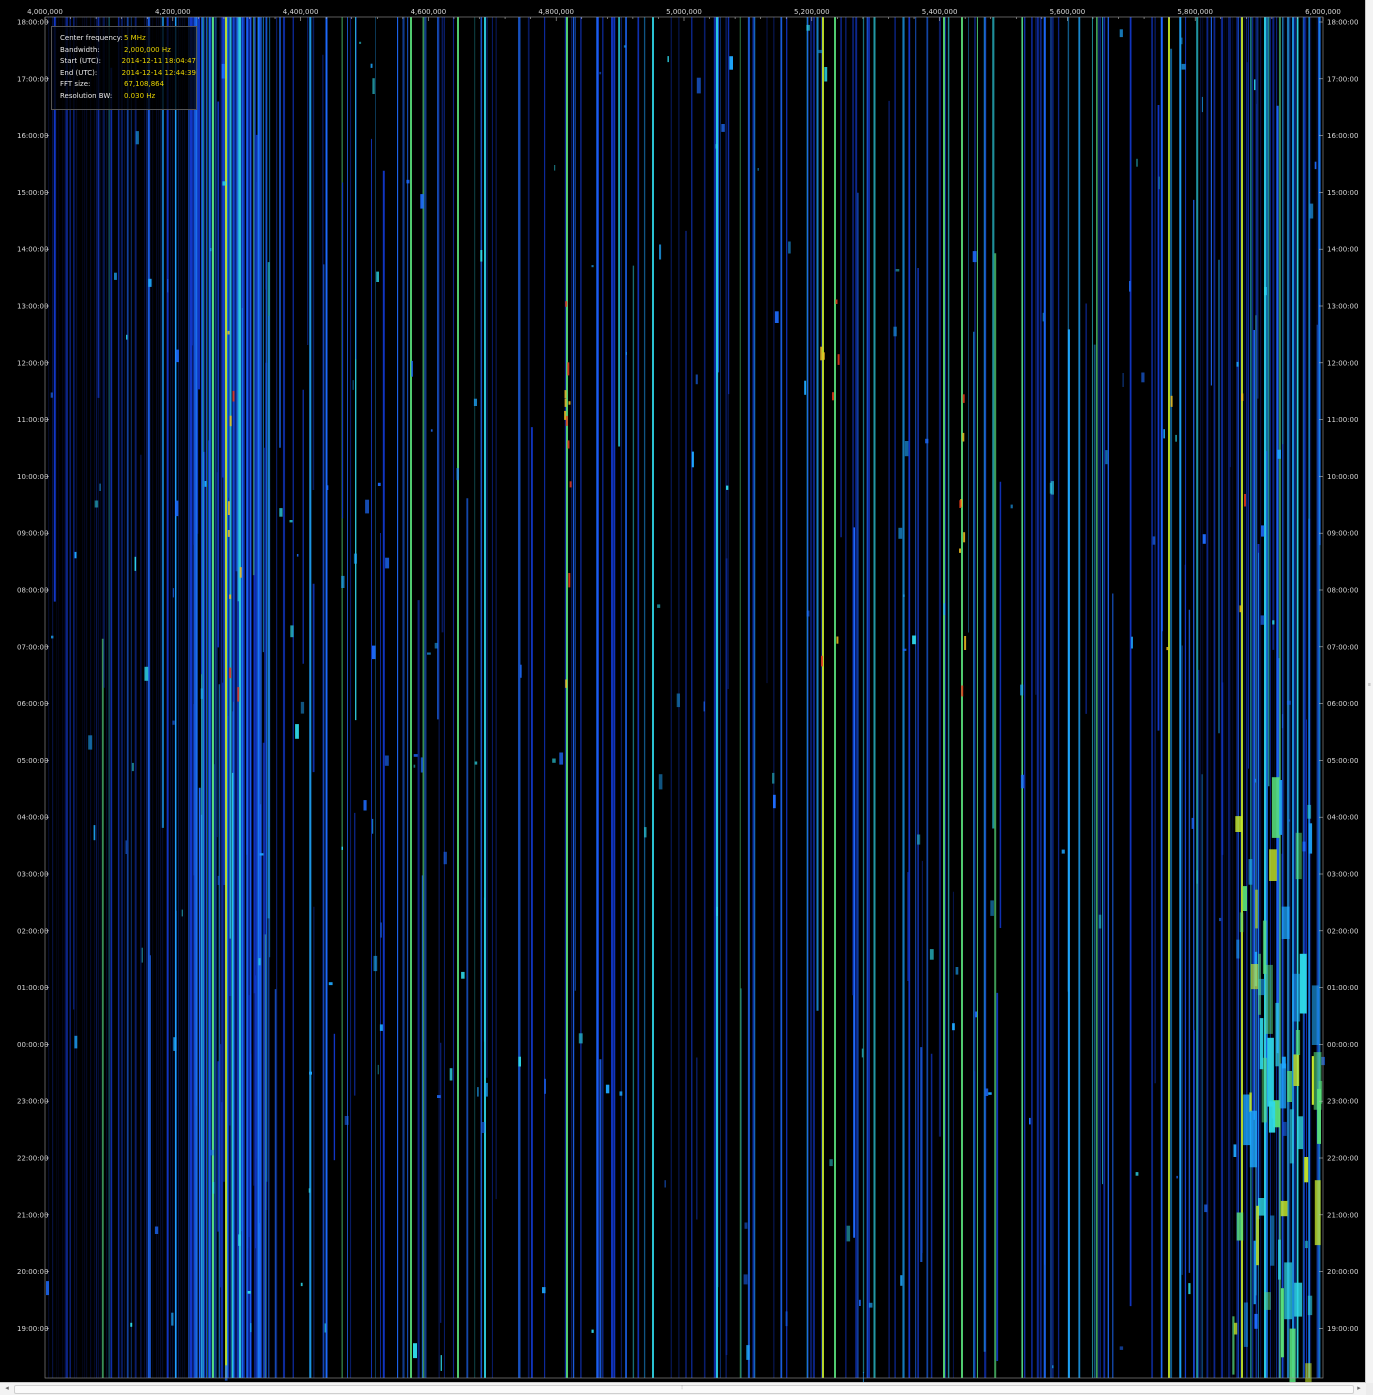  What do you see at coordinates (32, 363) in the screenshot?
I see `time-tick-label-left: 12:00:00` at bounding box center [32, 363].